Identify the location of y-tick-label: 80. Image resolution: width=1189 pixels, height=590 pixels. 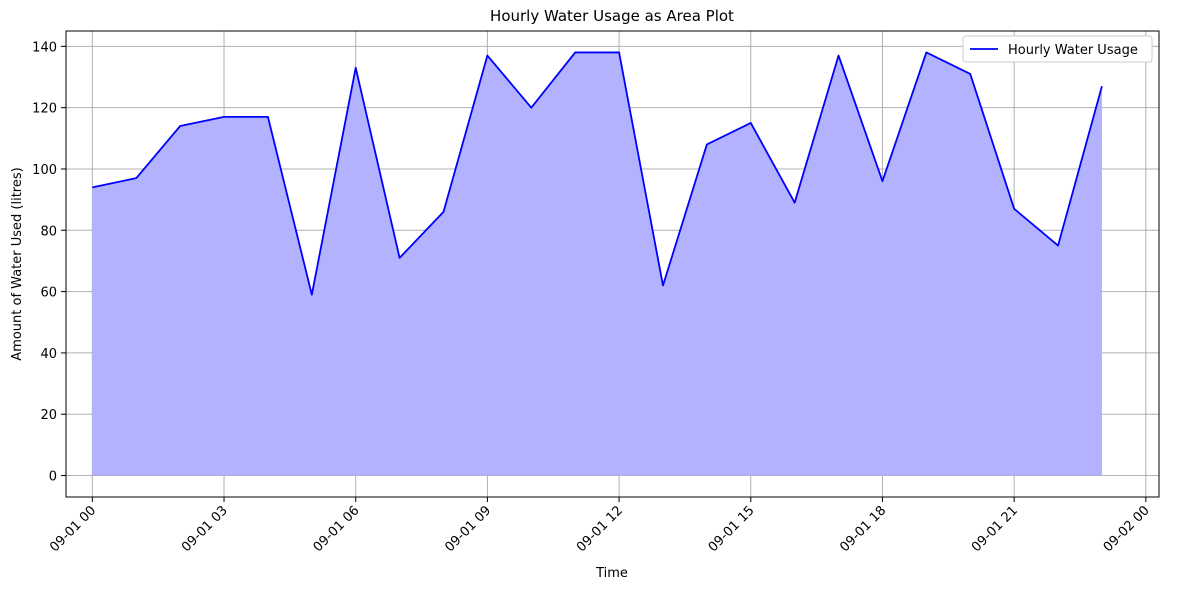
(48, 231).